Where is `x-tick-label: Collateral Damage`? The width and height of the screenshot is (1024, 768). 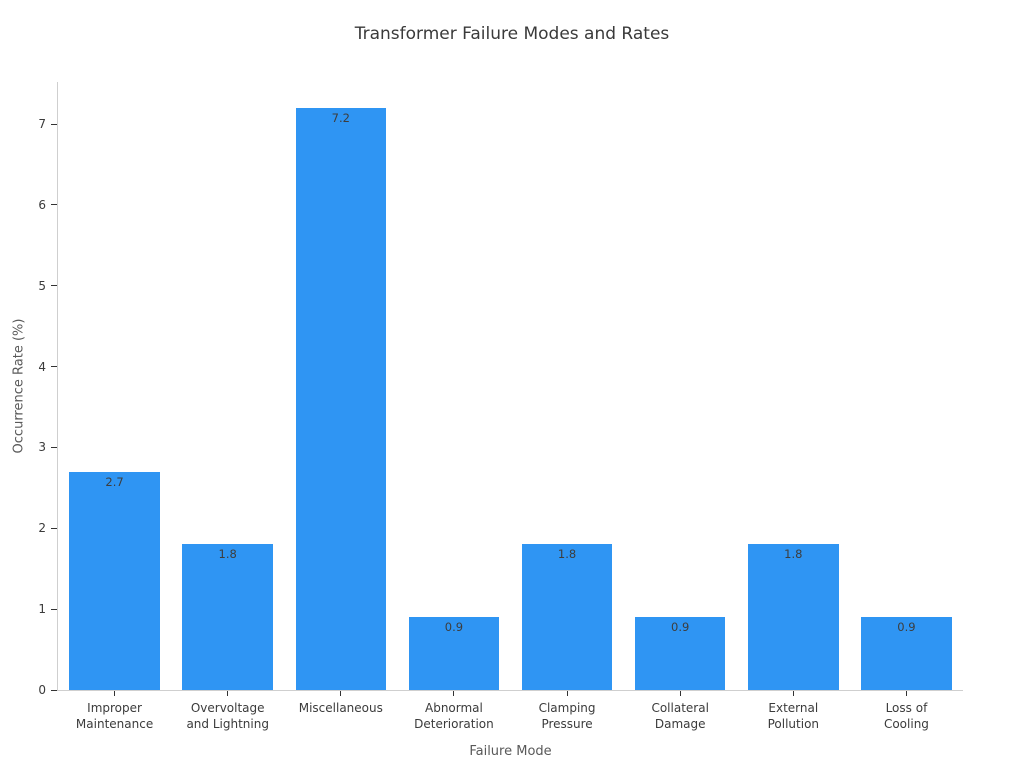 x-tick-label: Collateral Damage is located at coordinates (680, 716).